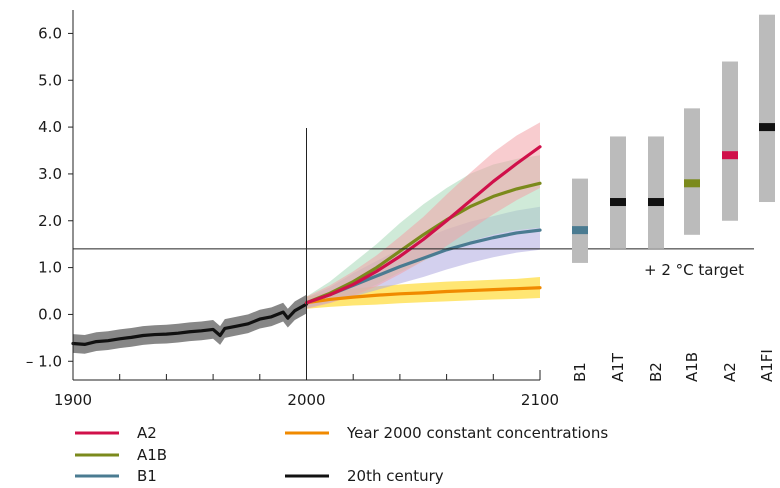 The image size is (780, 488). Describe the element at coordinates (694, 270) in the screenshot. I see `target-label: + 2 °C target` at that location.